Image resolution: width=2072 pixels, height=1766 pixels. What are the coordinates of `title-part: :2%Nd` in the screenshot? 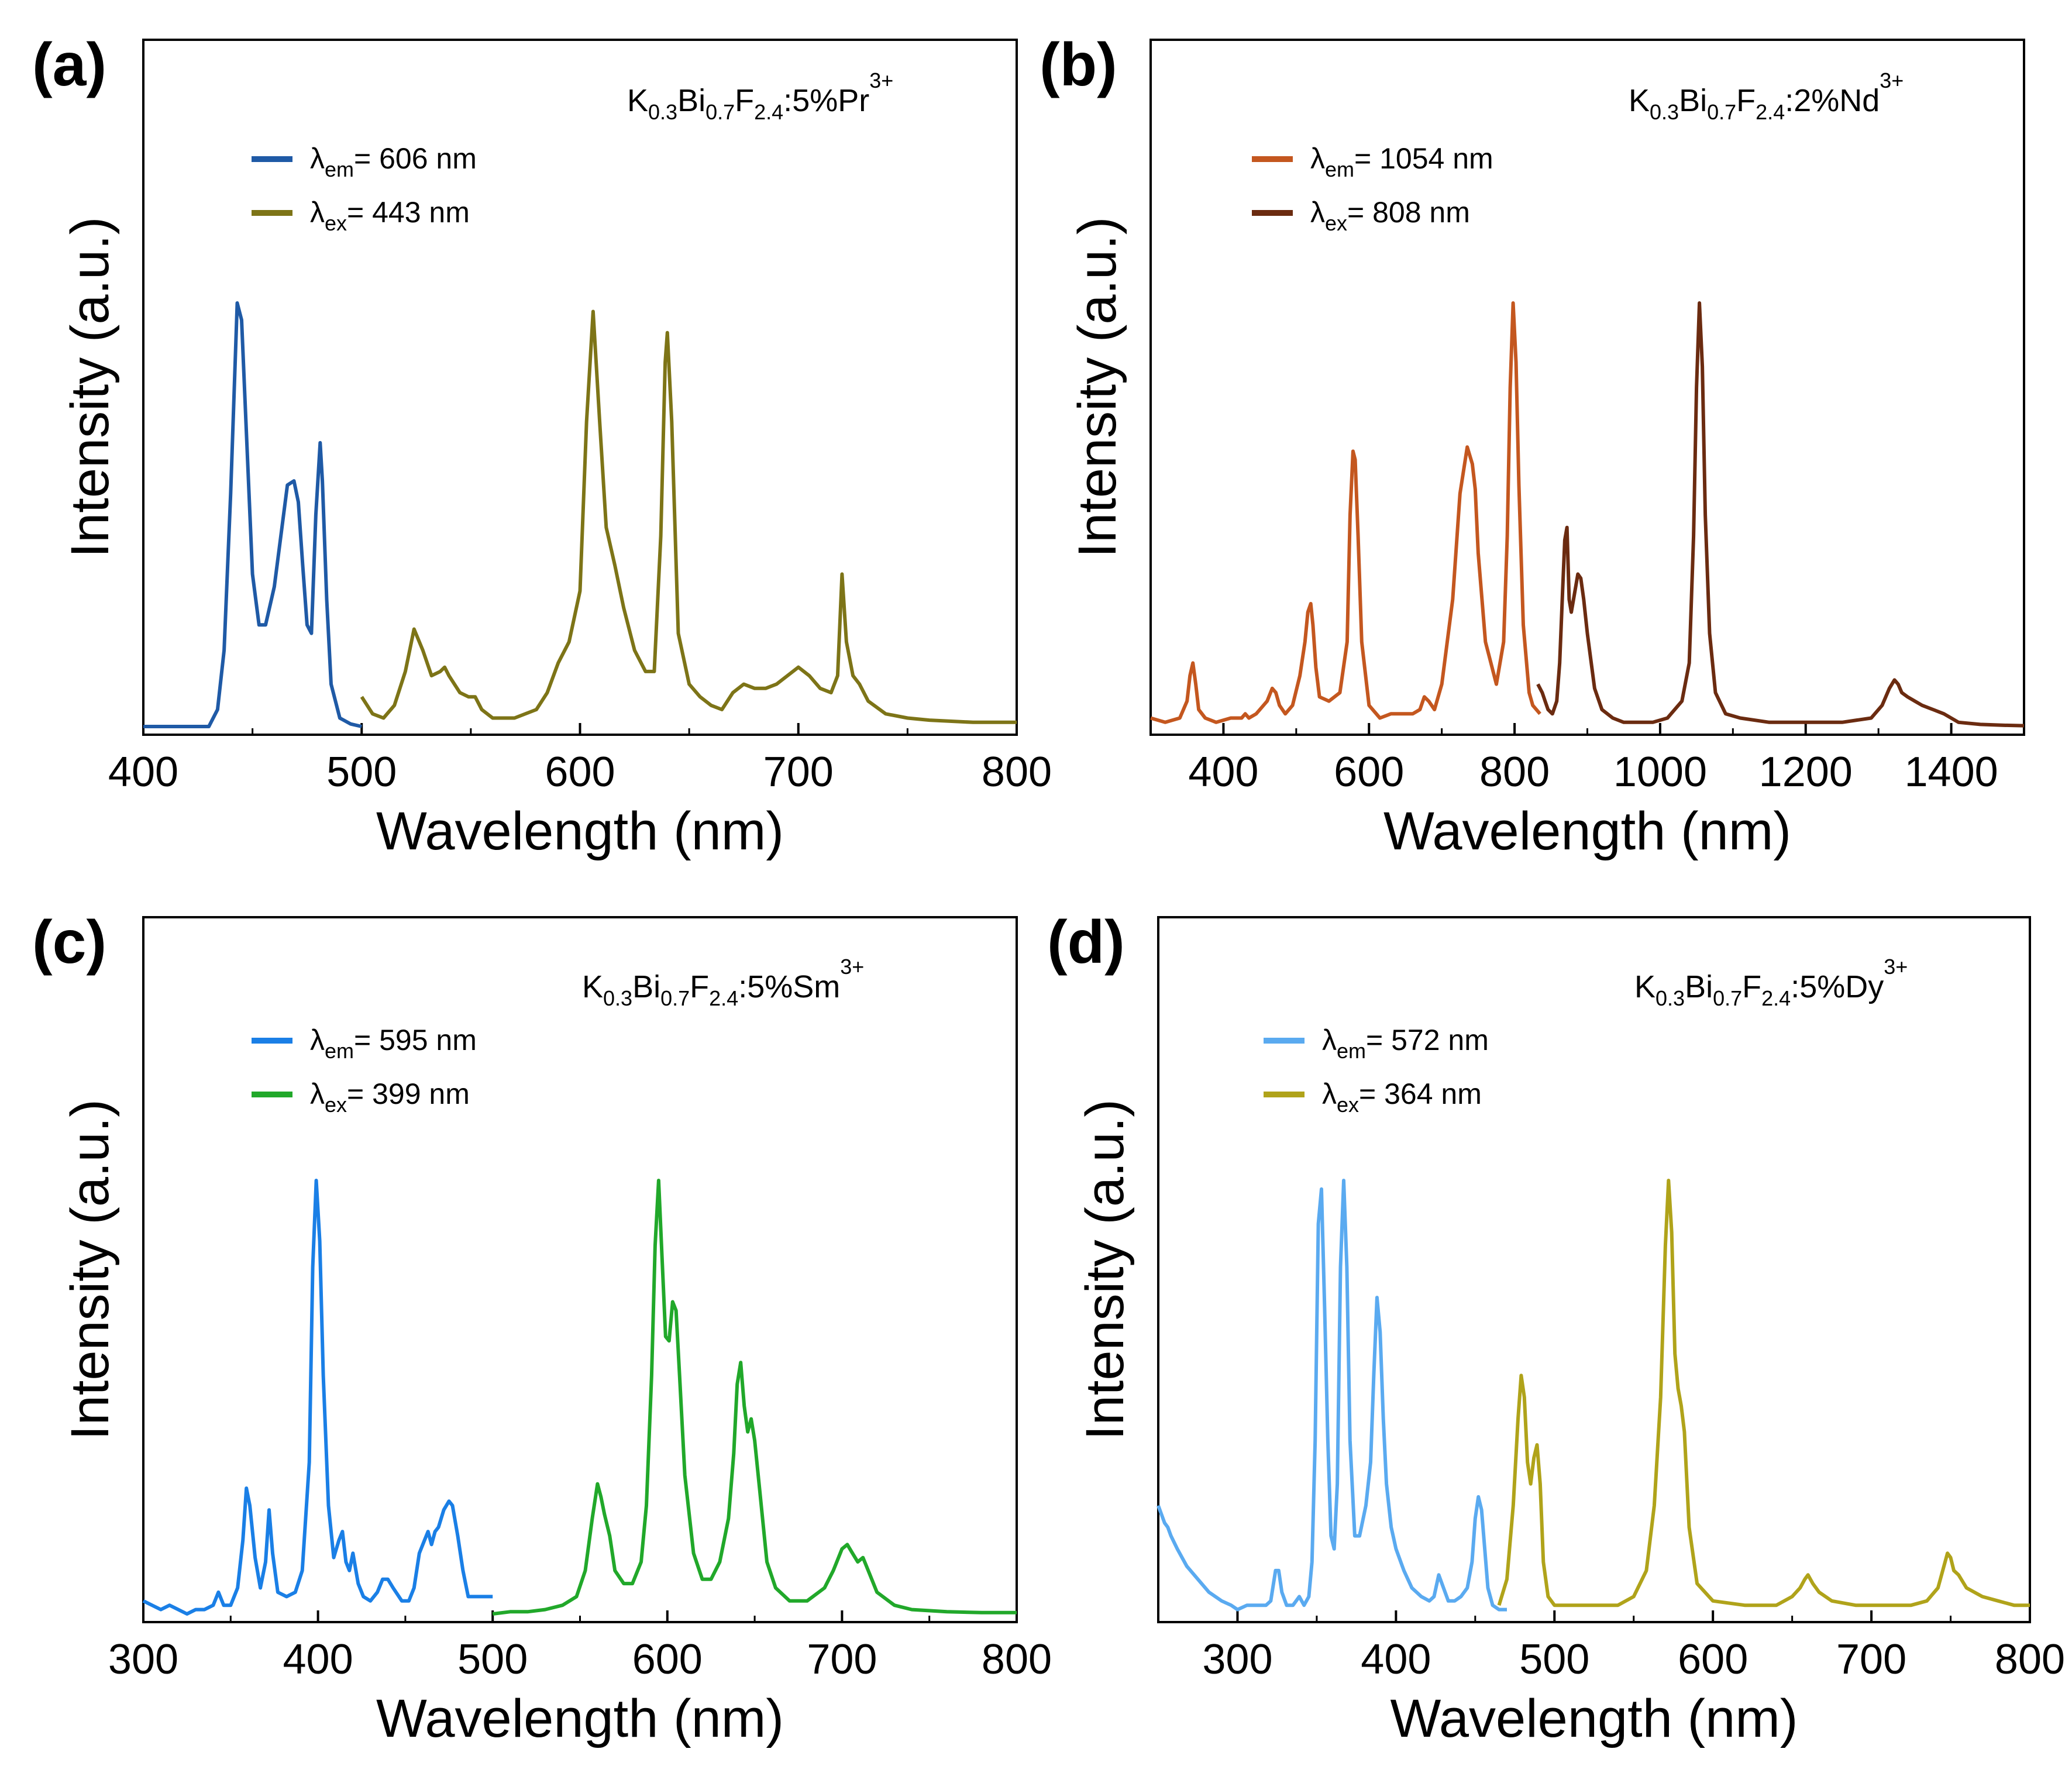 It's located at (1832, 101).